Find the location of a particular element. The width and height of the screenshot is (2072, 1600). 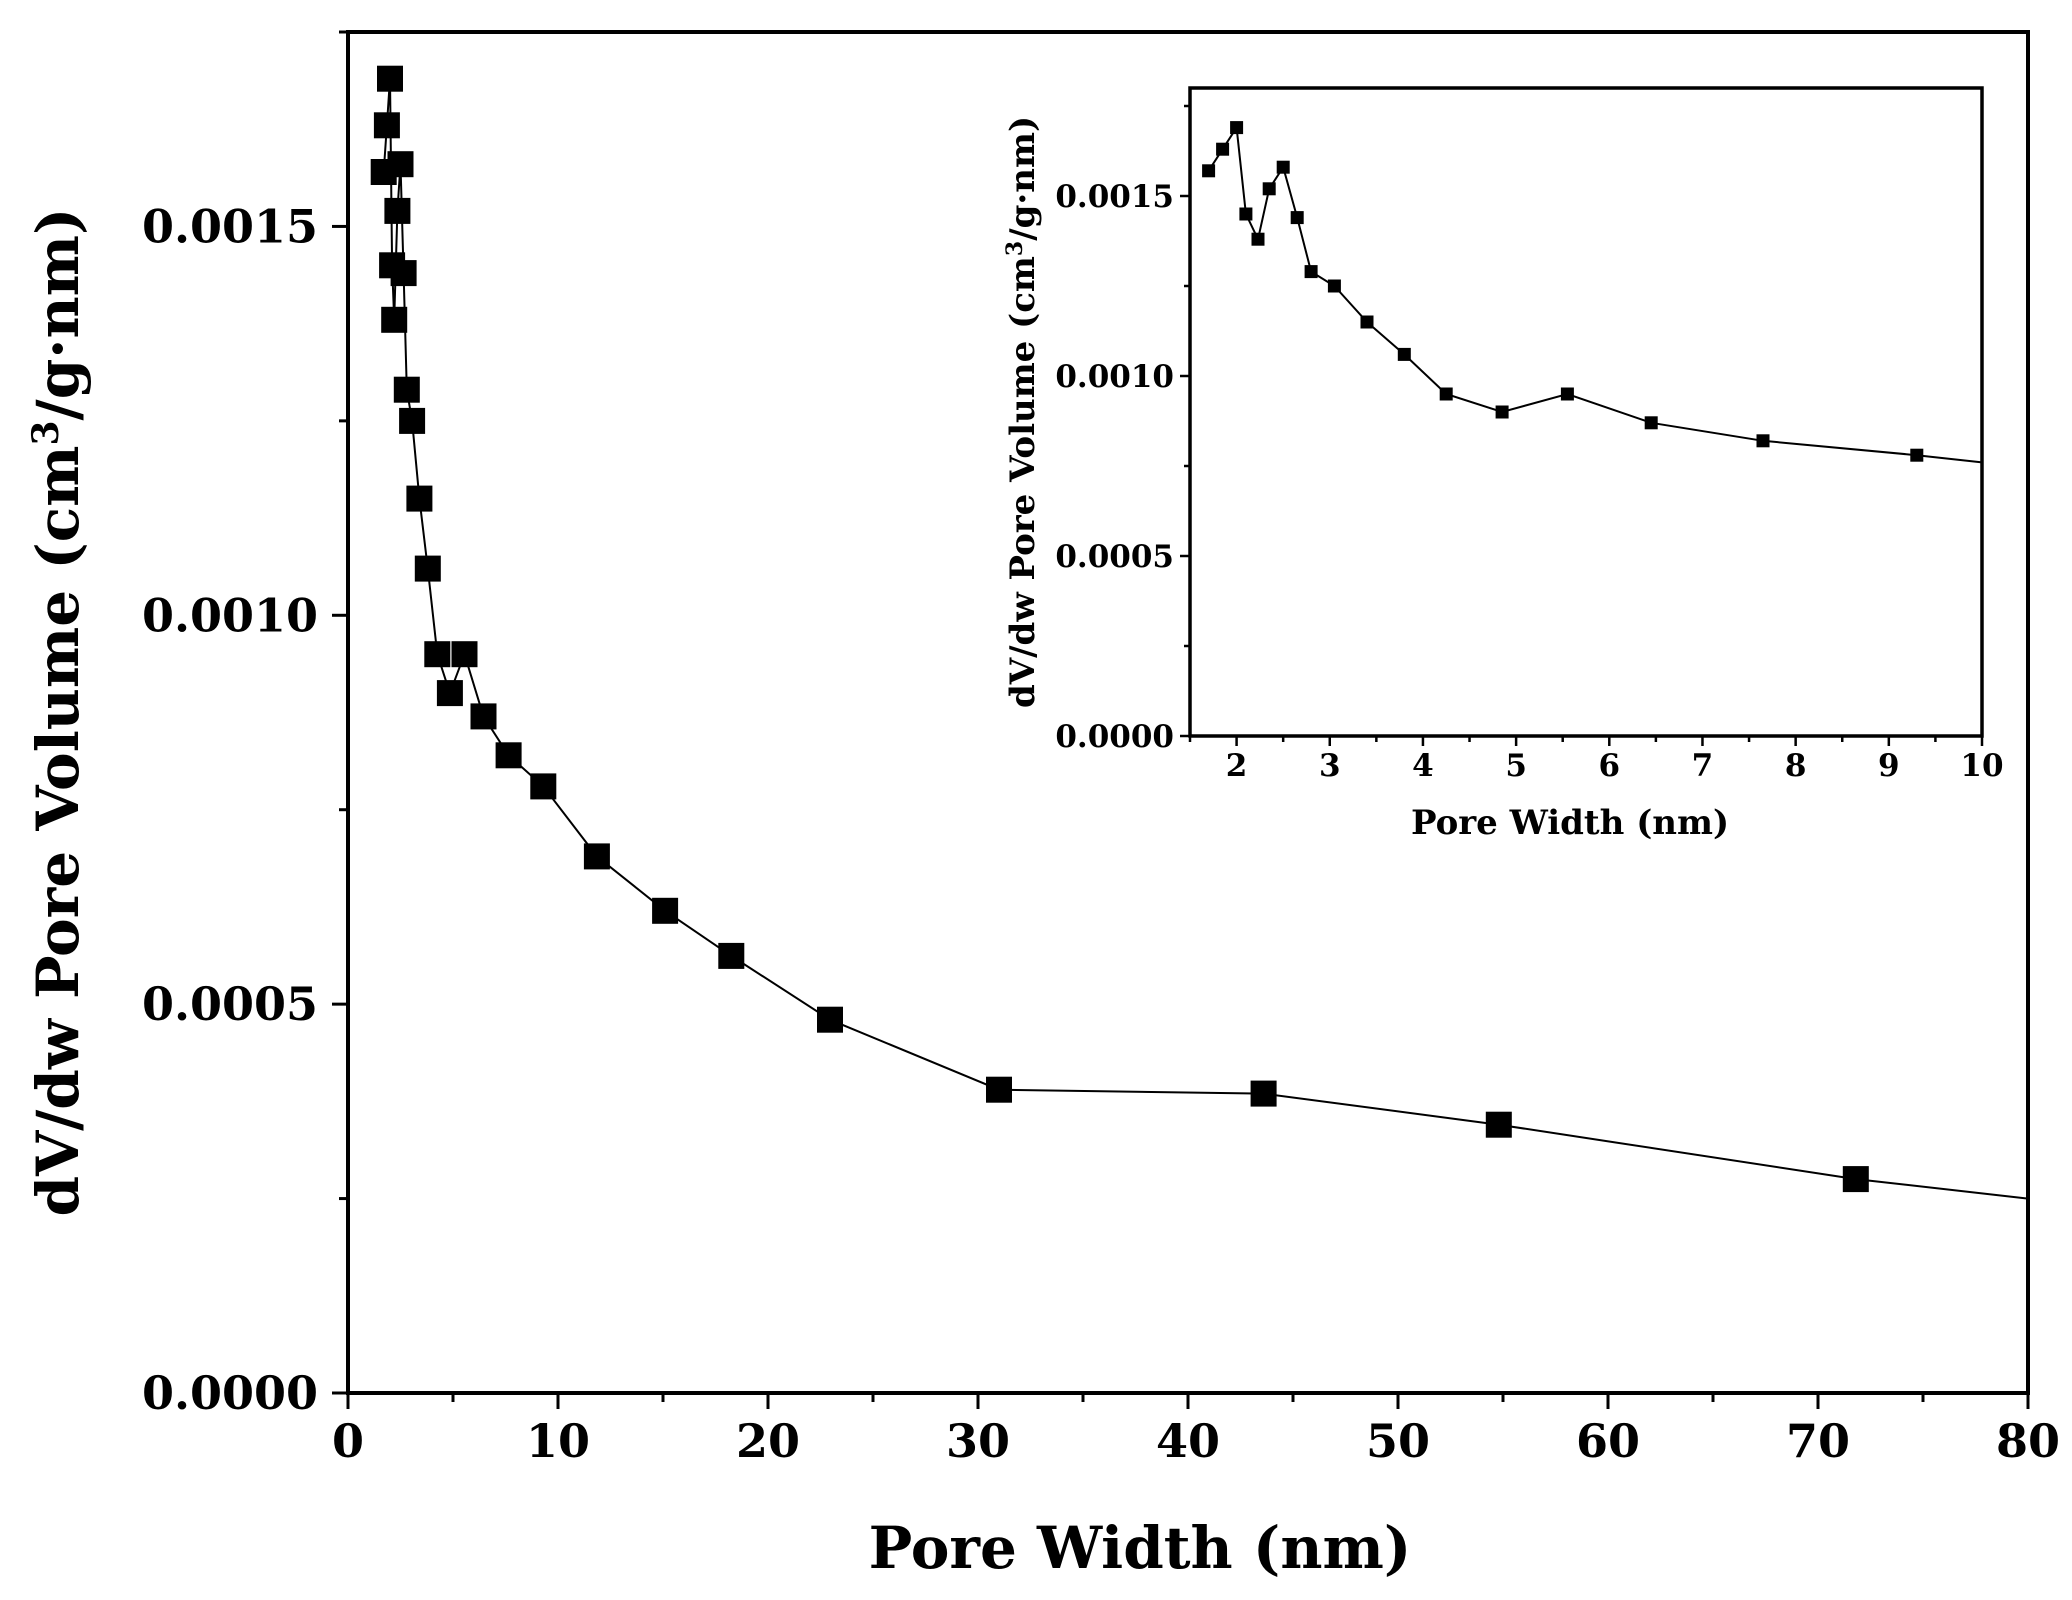

main-y-tick-label: 0.0005 is located at coordinates (230, 1004).